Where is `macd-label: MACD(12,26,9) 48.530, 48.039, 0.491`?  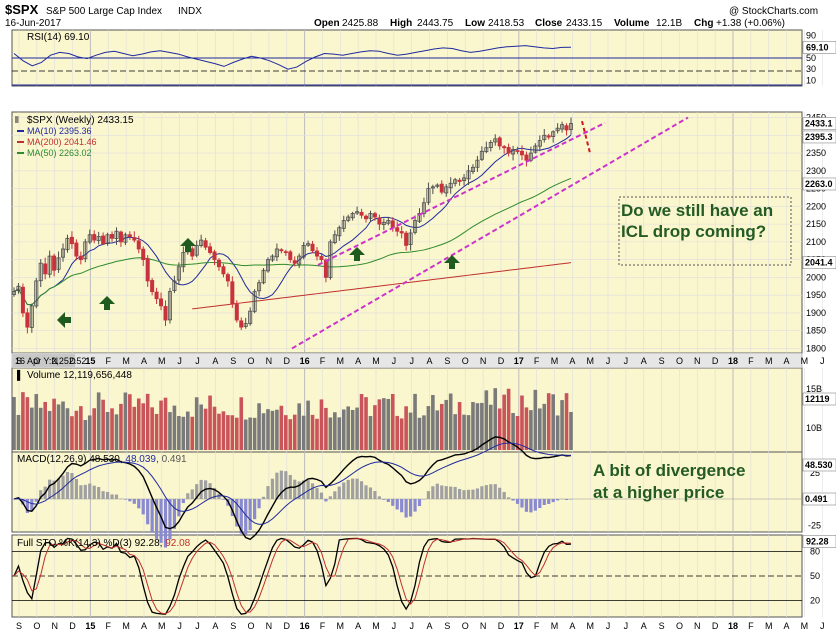
macd-label: MACD(12,26,9) 48.530, 48.039, 0.491 is located at coordinates (102, 459).